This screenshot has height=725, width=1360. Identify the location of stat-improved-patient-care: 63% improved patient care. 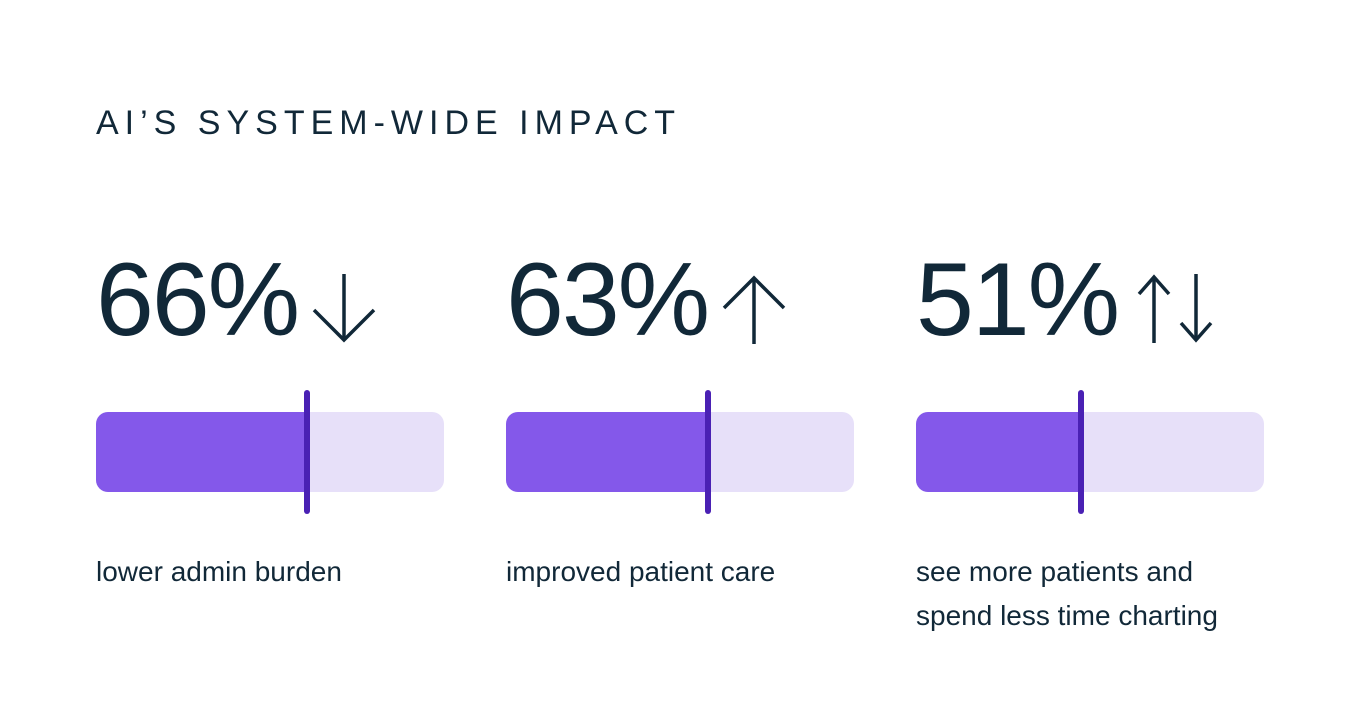
(680, 443).